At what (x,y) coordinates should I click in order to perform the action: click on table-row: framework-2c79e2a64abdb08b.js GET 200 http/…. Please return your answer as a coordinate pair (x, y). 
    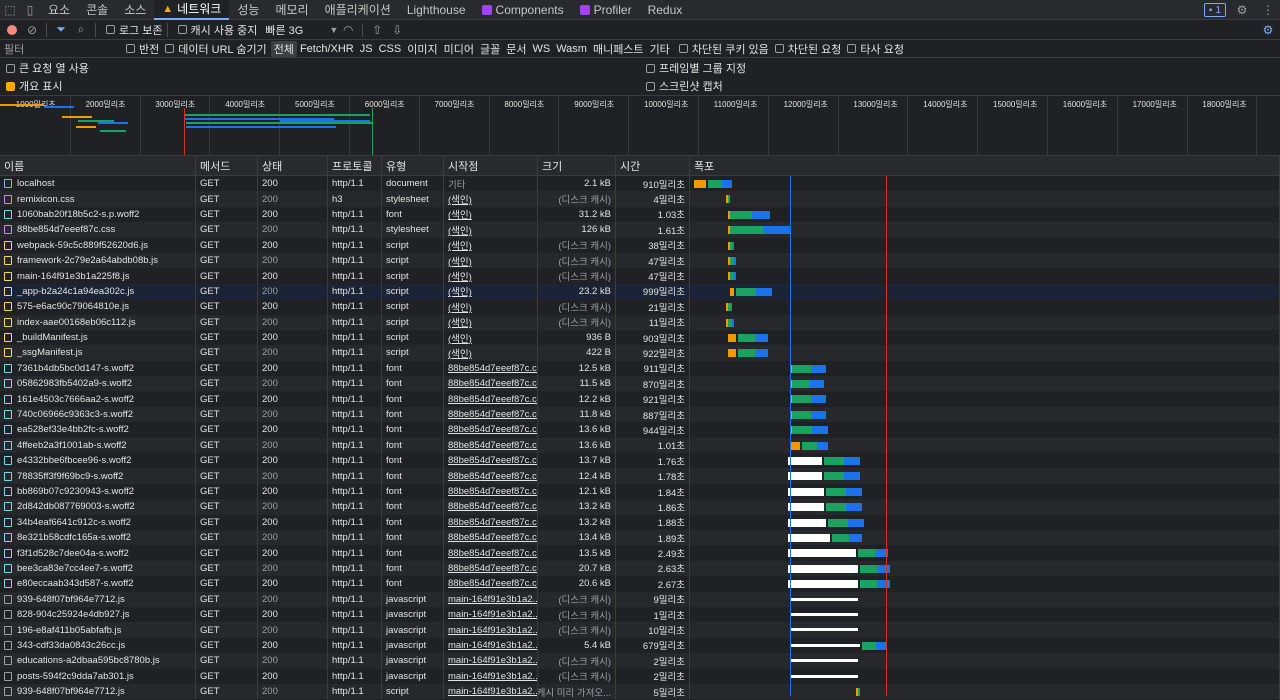
    Looking at the image, I should click on (640, 260).